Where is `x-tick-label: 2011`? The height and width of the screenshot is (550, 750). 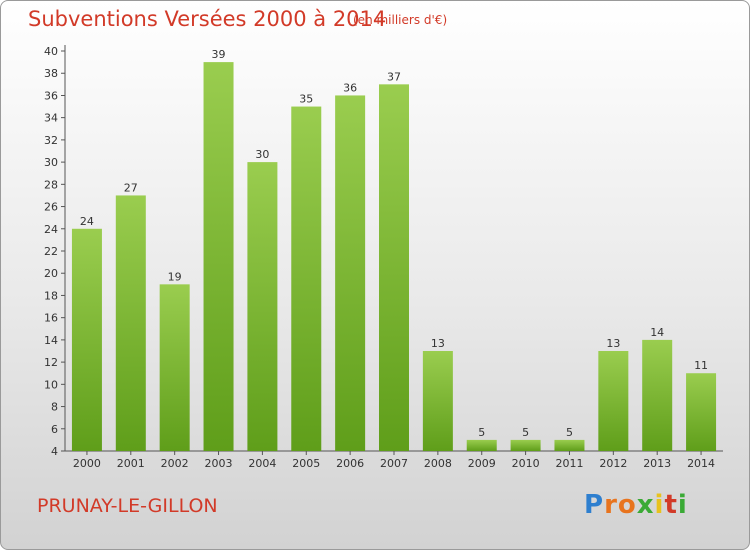 x-tick-label: 2011 is located at coordinates (569, 463).